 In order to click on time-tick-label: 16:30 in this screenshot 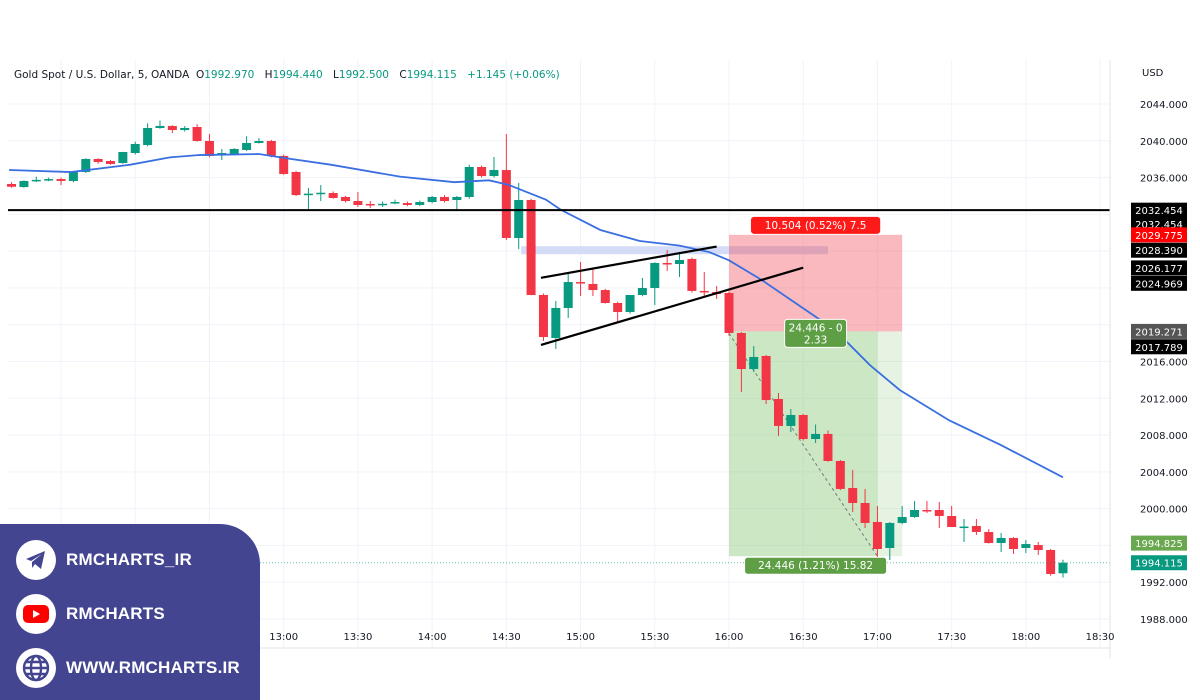, I will do `click(803, 637)`.